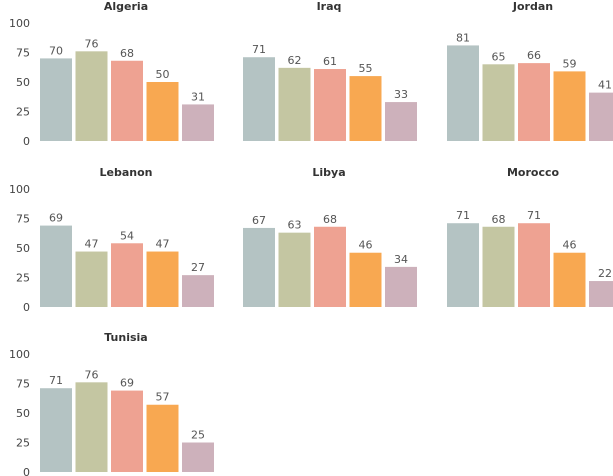 This screenshot has width=613, height=476. Describe the element at coordinates (126, 172) in the screenshot. I see `panel-title: Lebanon` at that location.